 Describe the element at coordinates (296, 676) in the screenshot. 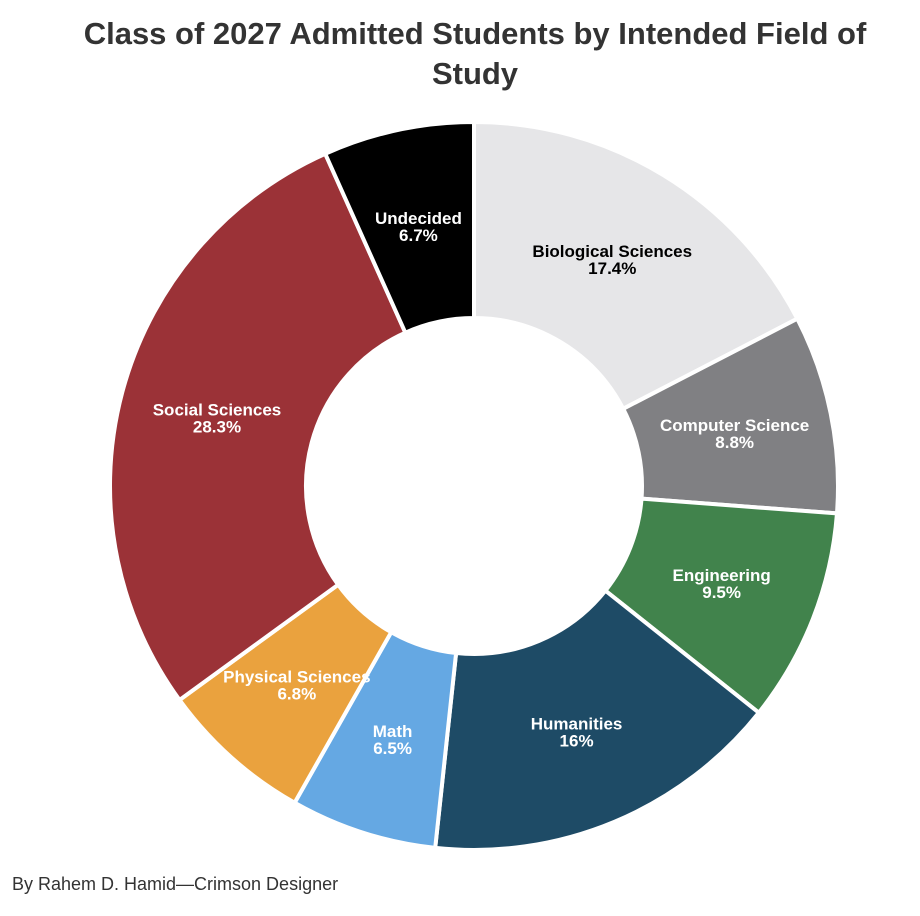

I see `slice-category-label: Physical Sciences` at that location.